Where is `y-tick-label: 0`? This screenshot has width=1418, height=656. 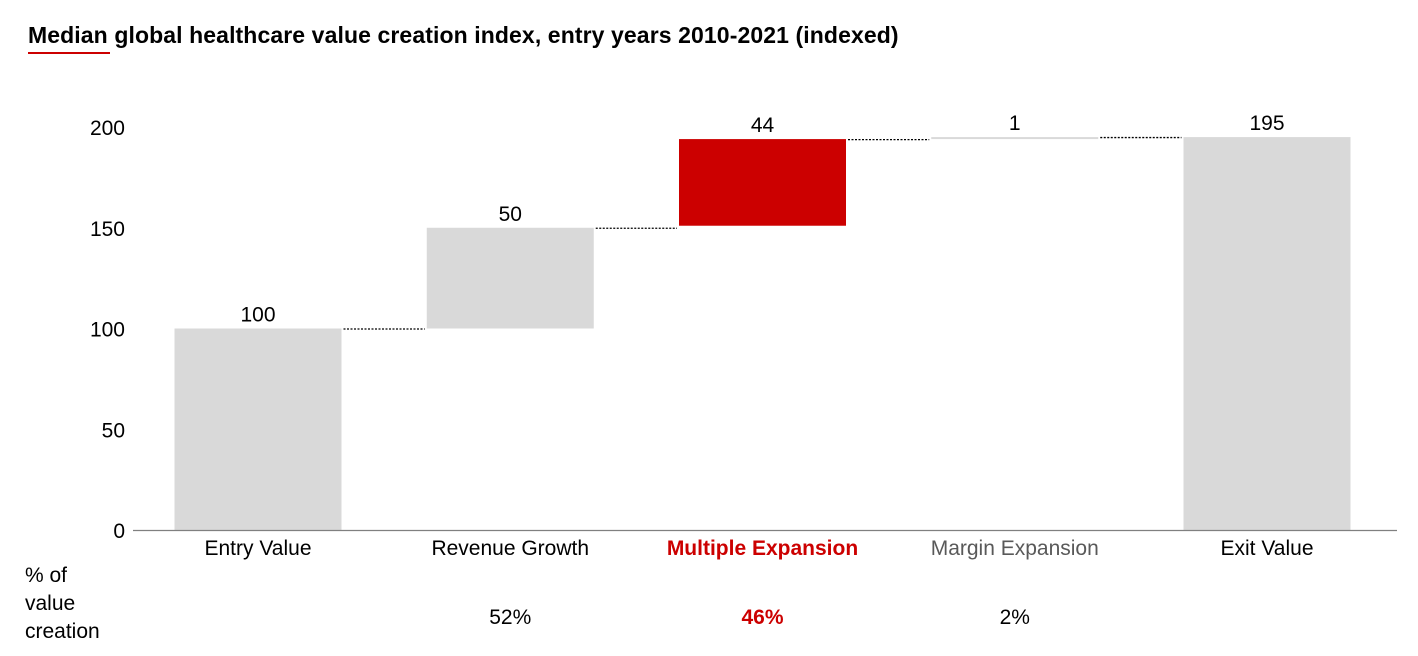
y-tick-label: 0 is located at coordinates (119, 531).